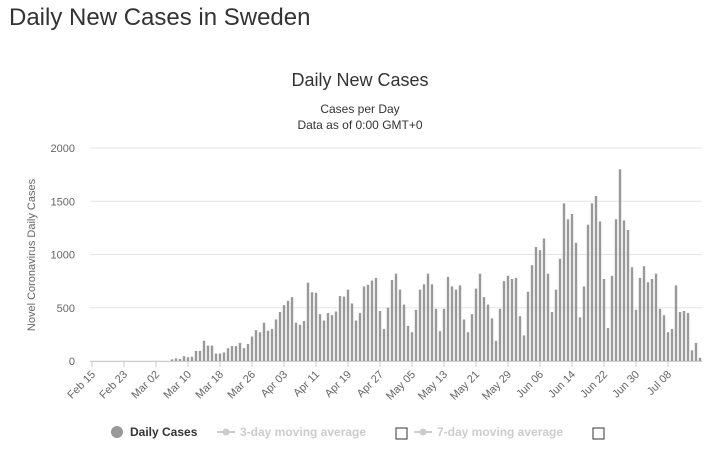  Describe the element at coordinates (433, 386) in the screenshot. I see `x-tick-label: May 13` at that location.